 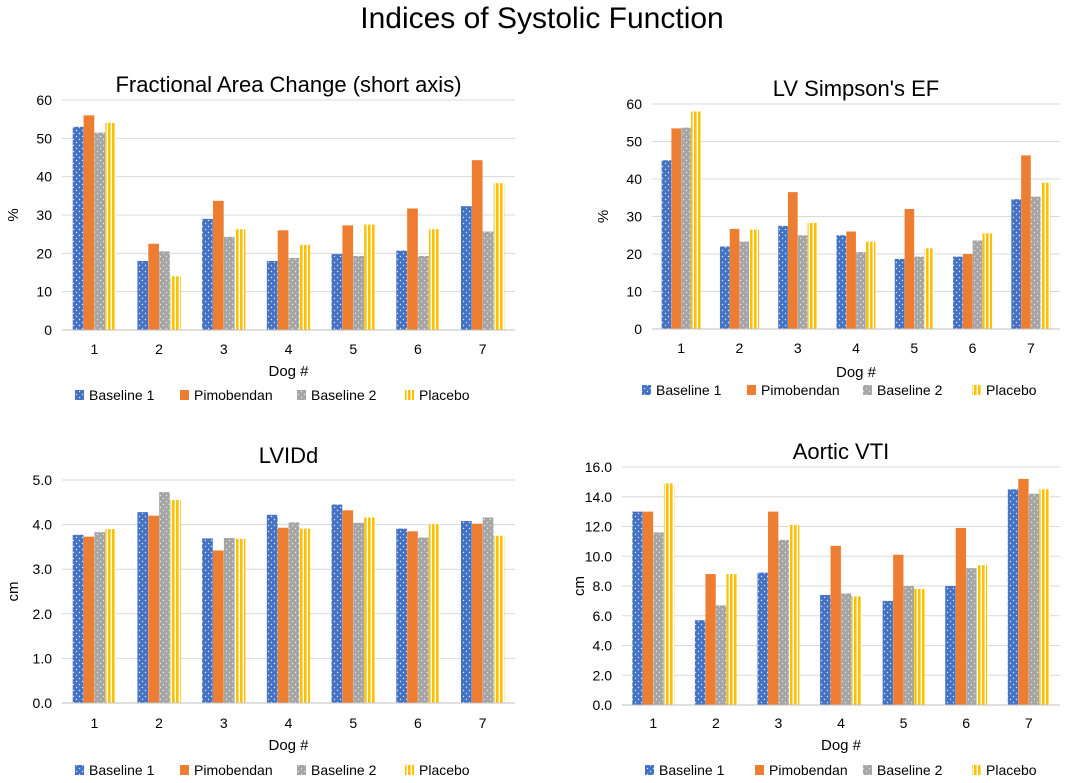 I want to click on y-tick-label: 20, so click(x=44, y=253).